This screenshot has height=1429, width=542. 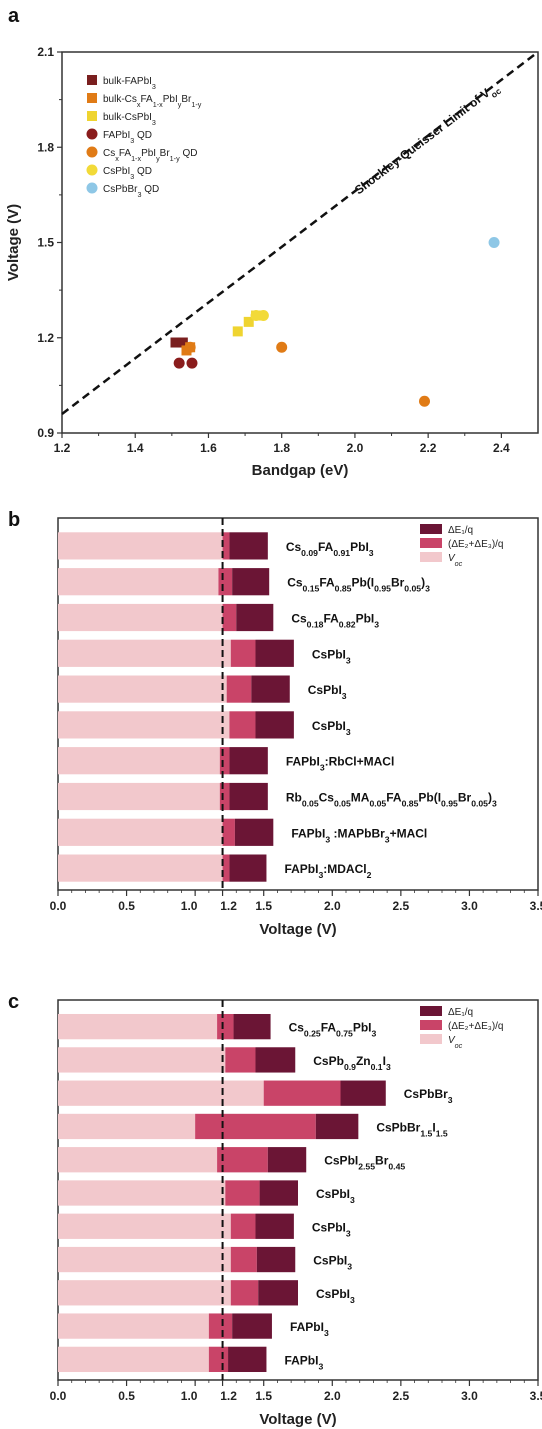 What do you see at coordinates (327, 871) in the screenshot?
I see `bar-label: FAPbI3:MDACl2` at bounding box center [327, 871].